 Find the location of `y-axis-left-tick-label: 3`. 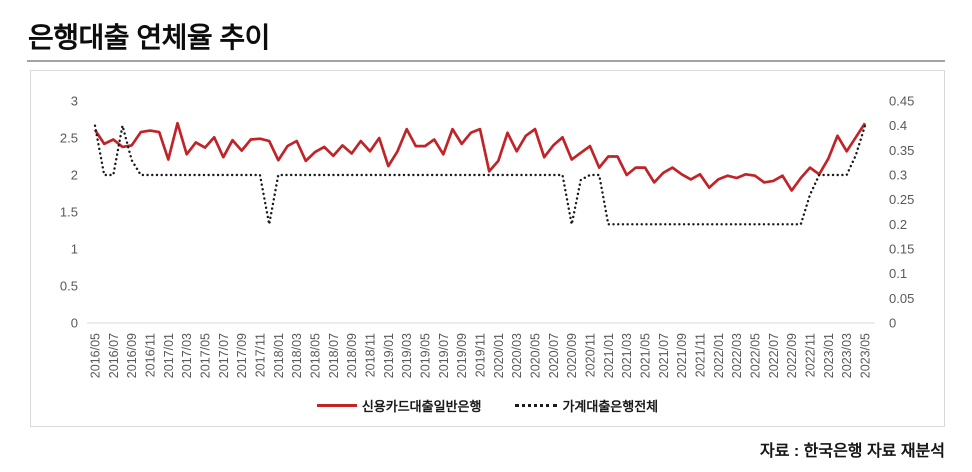

y-axis-left-tick-label: 3 is located at coordinates (74, 101).